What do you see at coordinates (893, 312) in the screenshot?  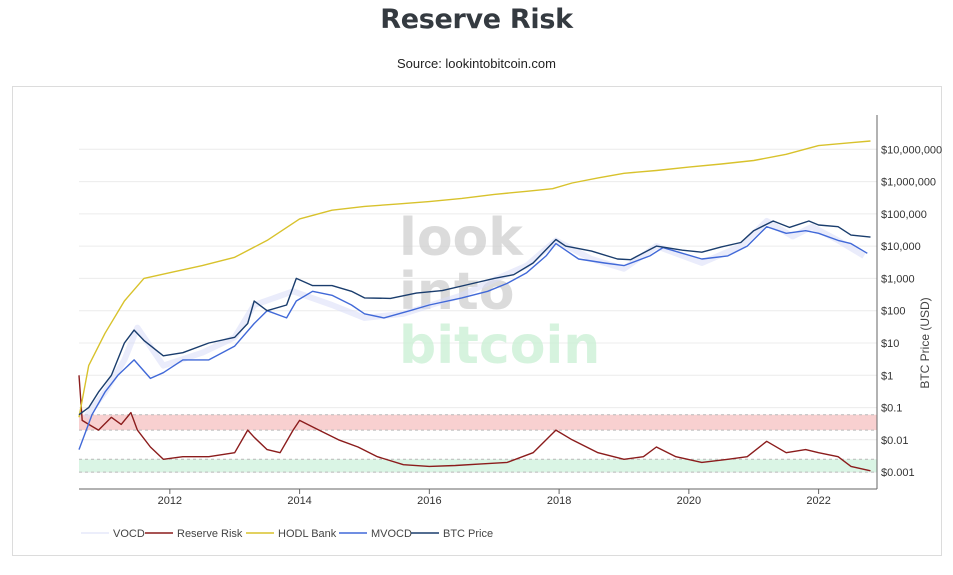 I see `y-tick-label: $100` at bounding box center [893, 312].